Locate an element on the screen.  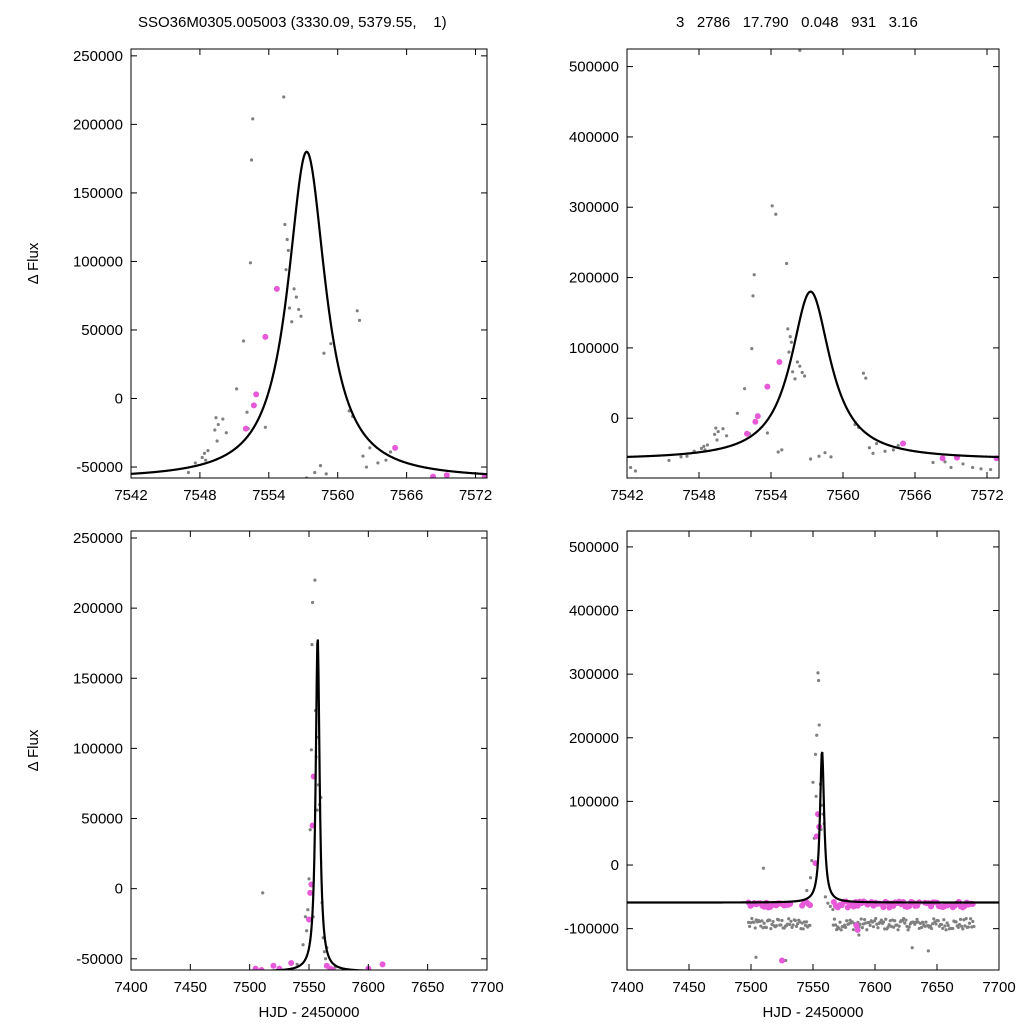
y-tick-label: 0 is located at coordinates (119, 889).